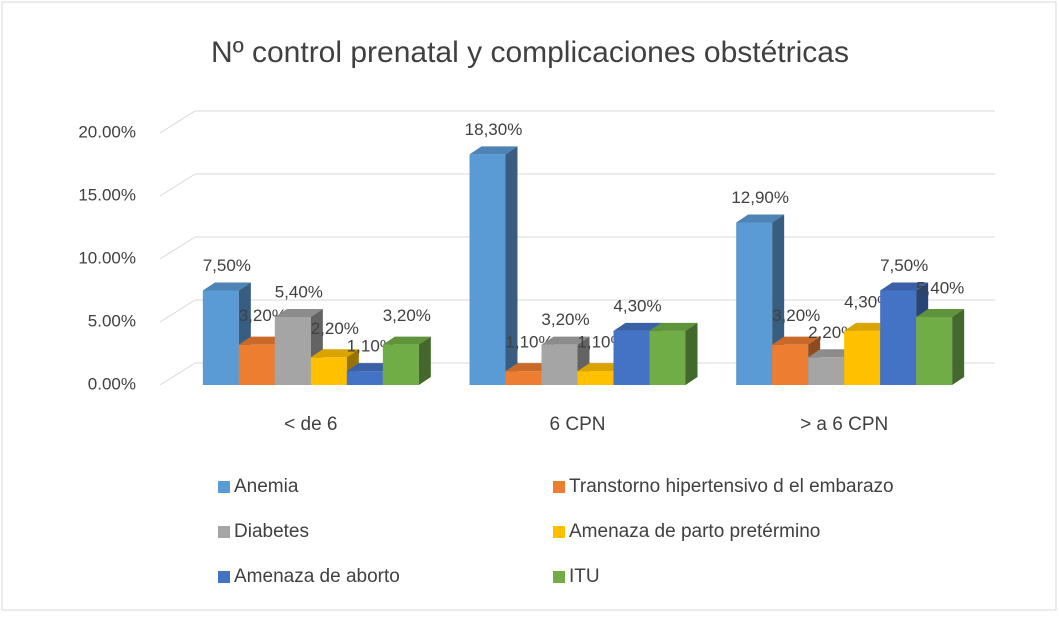 The height and width of the screenshot is (618, 1059). I want to click on y-tick-label: 20.00%, so click(107, 131).